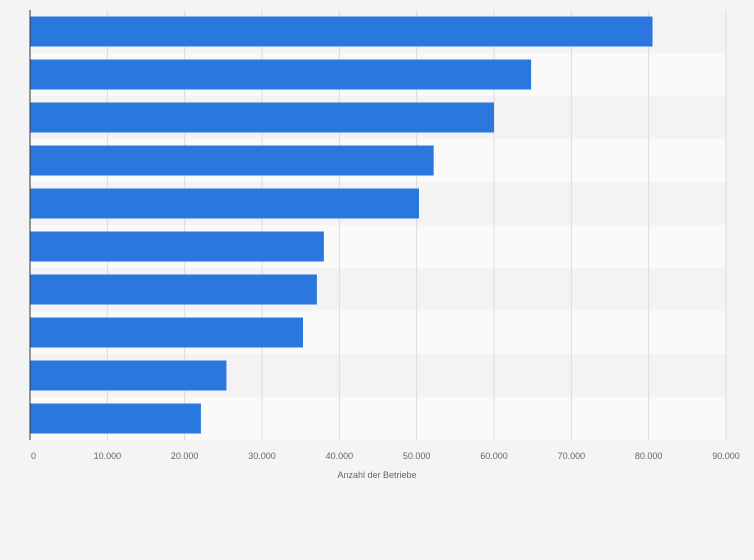 Image resolution: width=754 pixels, height=560 pixels. Describe the element at coordinates (376, 475) in the screenshot. I see `x-axis-title: Anzahl der Betriebe` at that location.